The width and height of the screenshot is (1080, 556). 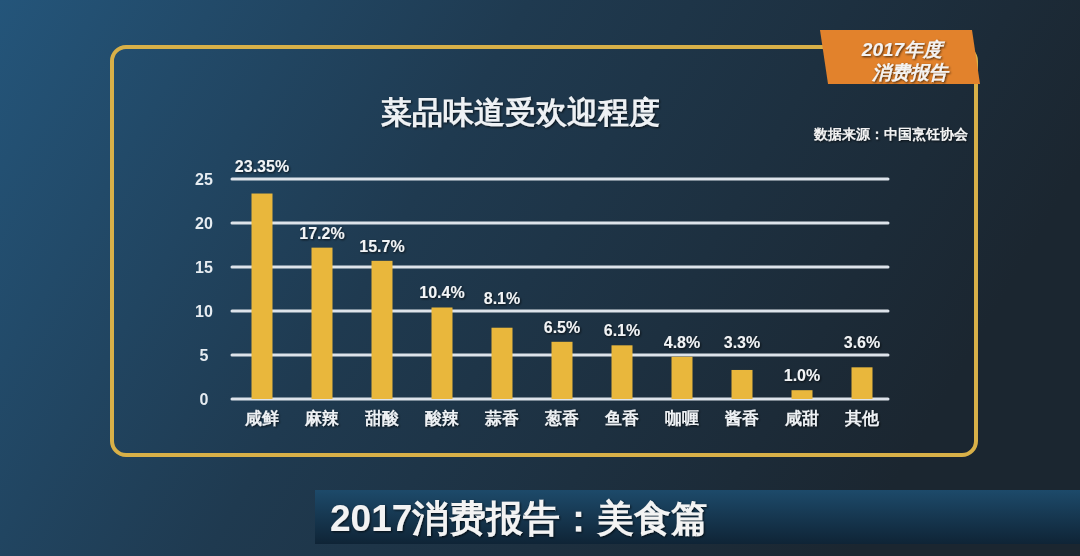 I want to click on data-label: 15.7%, so click(x=382, y=246).